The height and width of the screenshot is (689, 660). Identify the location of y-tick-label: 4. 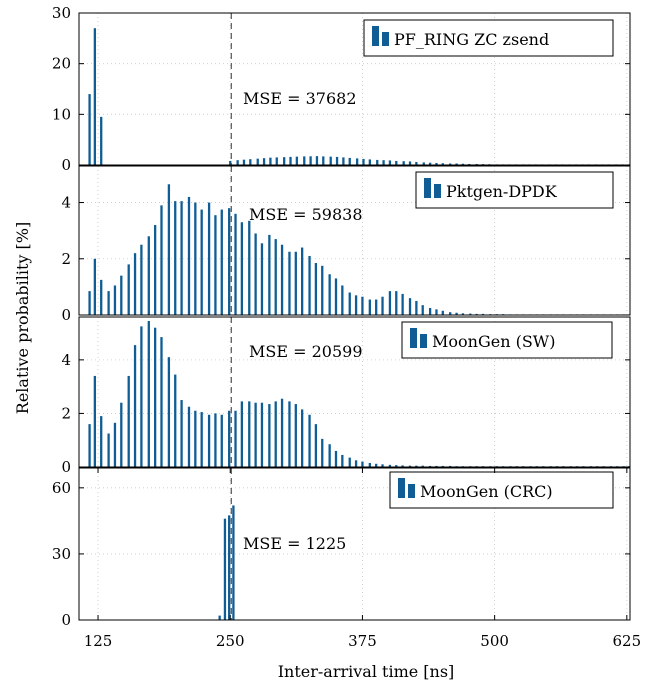
(66, 203).